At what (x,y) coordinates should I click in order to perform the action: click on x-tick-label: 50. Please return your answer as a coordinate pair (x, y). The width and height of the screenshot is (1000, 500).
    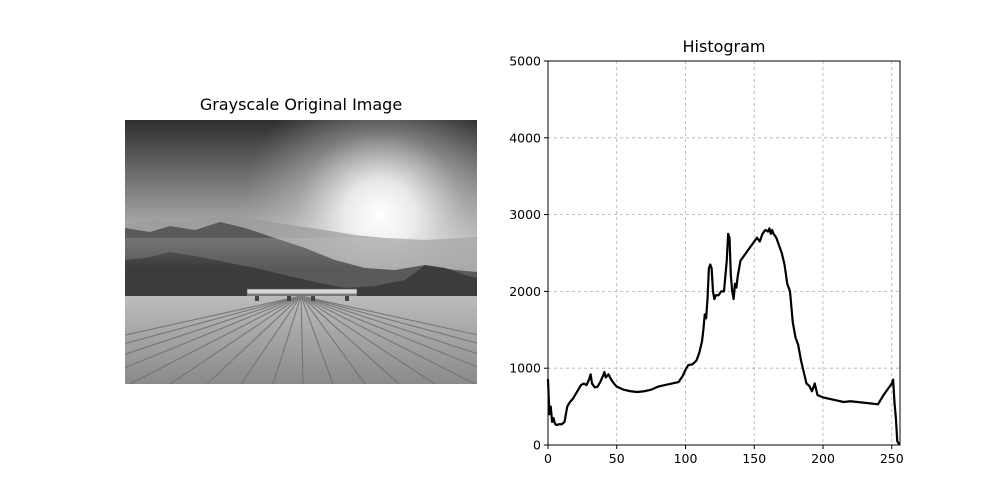
    Looking at the image, I should click on (617, 458).